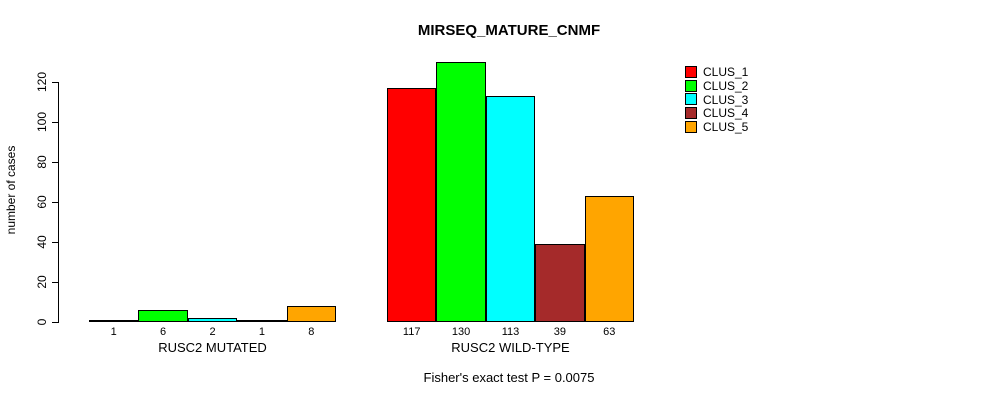 This screenshot has height=400, width=990. I want to click on y-axis-tick-label: 0, so click(42, 322).